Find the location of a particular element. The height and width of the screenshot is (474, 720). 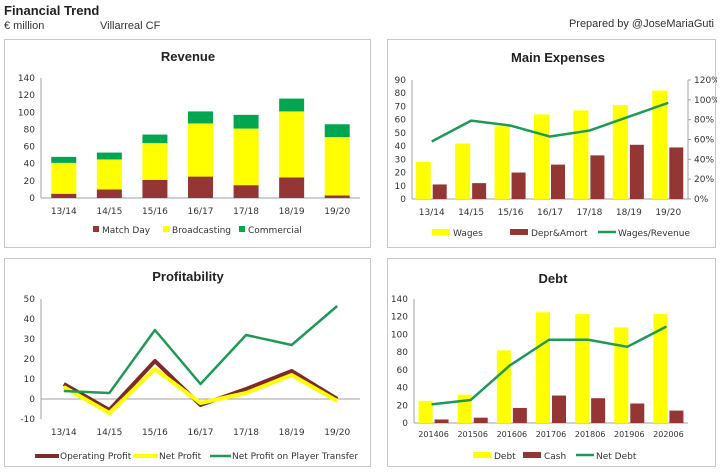

legend-label: Broadcasting is located at coordinates (201, 231).